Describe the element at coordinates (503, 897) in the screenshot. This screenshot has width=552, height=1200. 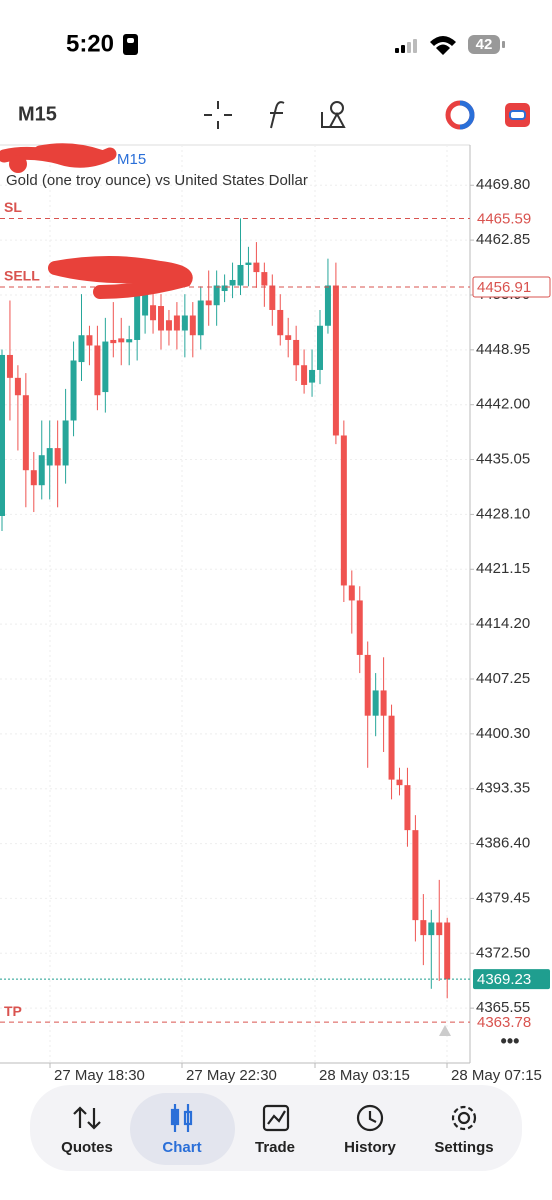
I see `y-tick-label: 4379.45` at that location.